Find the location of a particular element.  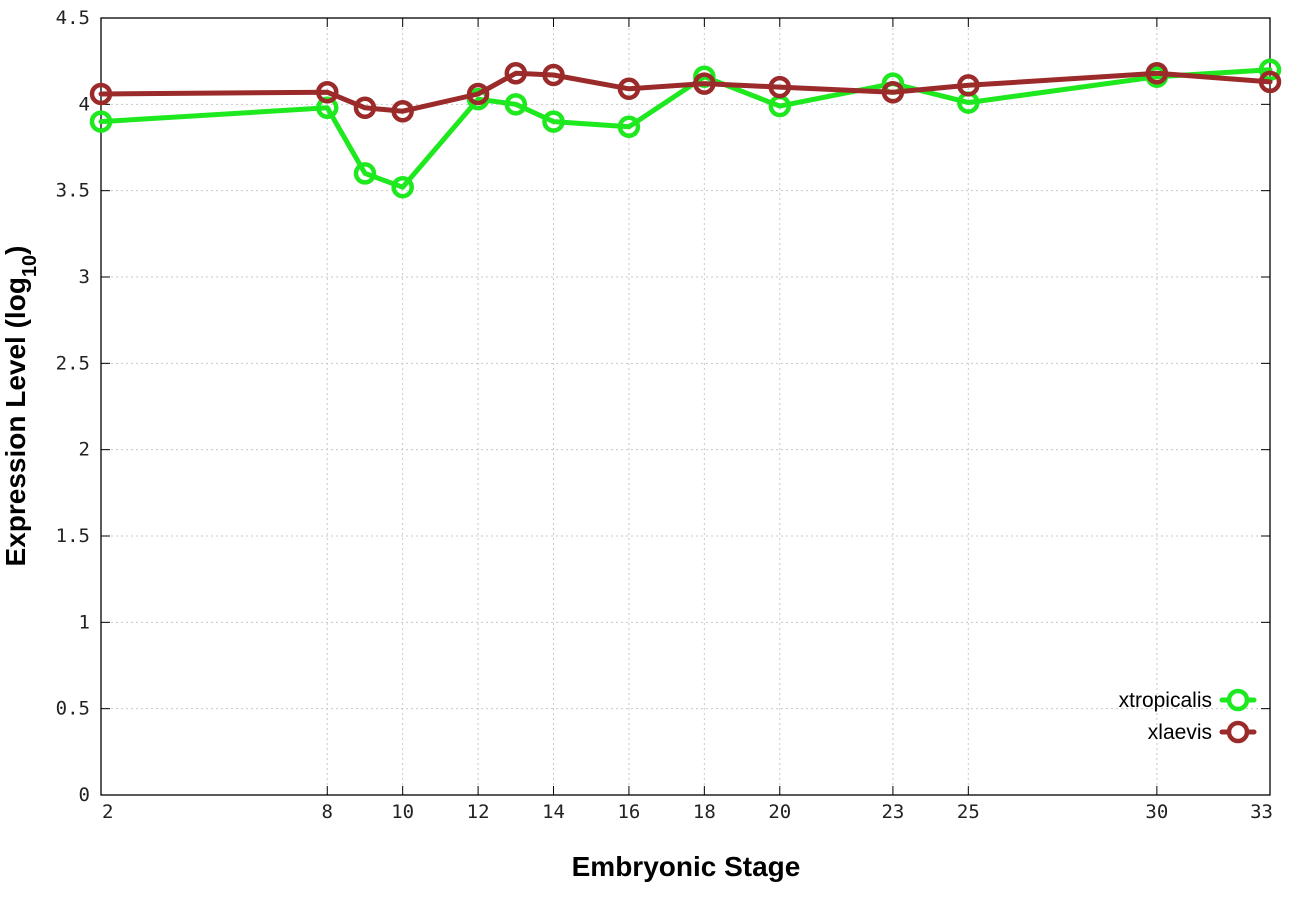

x-axis-title: Embryonic Stage is located at coordinates (686, 866).